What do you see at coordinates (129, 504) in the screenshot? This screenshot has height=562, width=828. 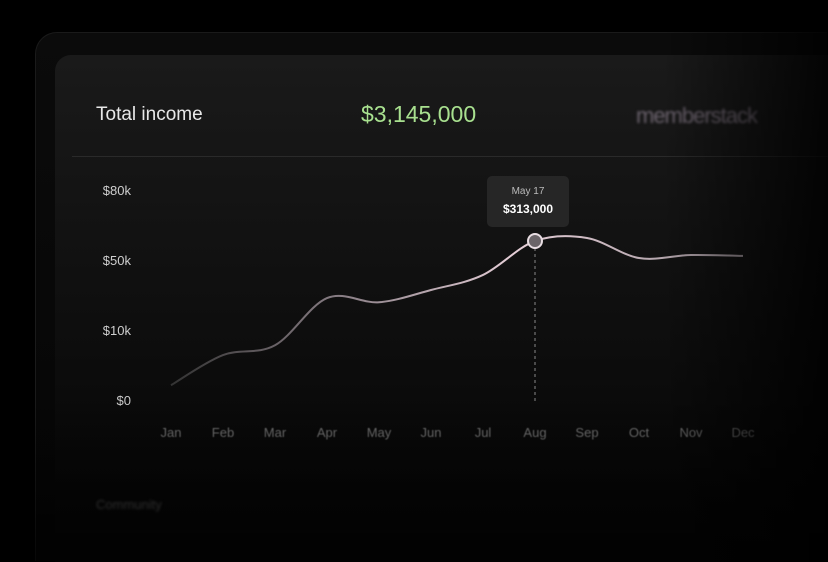 I see `section-label-community: Community` at bounding box center [129, 504].